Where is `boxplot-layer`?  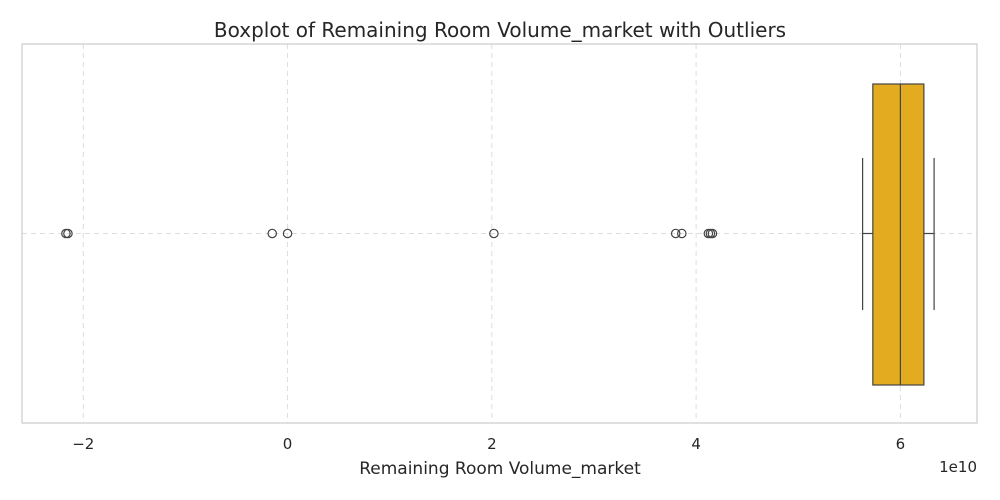
boxplot-layer is located at coordinates (898, 234).